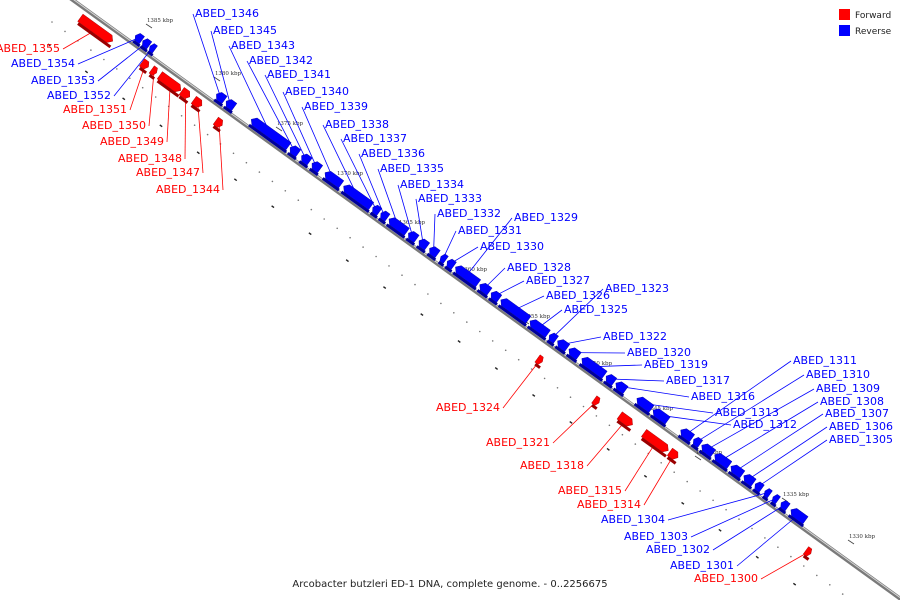 The height and width of the screenshot is (600, 900). What do you see at coordinates (838, 374) in the screenshot?
I see `gene-label-abed-1310: ABED_1310` at bounding box center [838, 374].